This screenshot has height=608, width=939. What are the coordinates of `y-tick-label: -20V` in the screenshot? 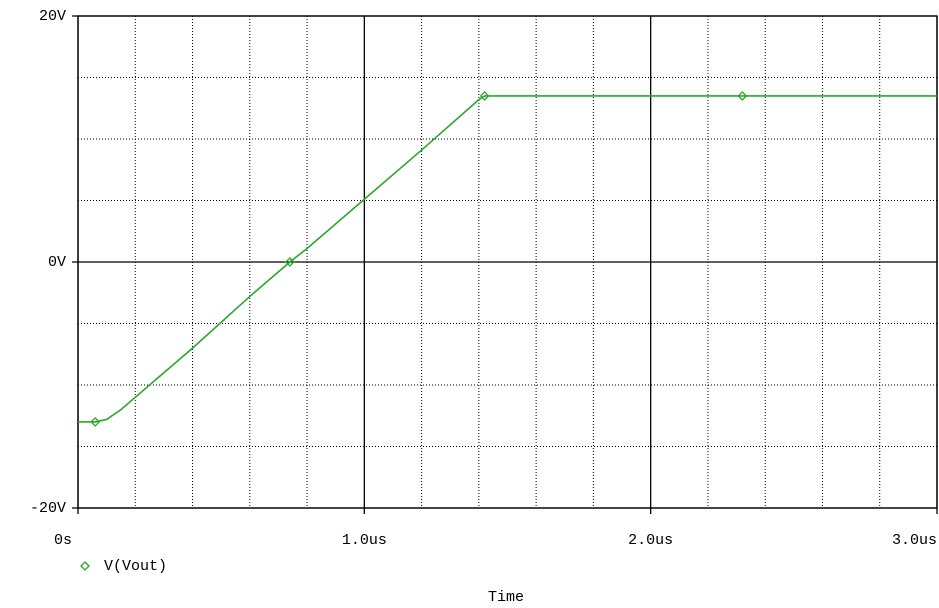 It's located at (48, 508).